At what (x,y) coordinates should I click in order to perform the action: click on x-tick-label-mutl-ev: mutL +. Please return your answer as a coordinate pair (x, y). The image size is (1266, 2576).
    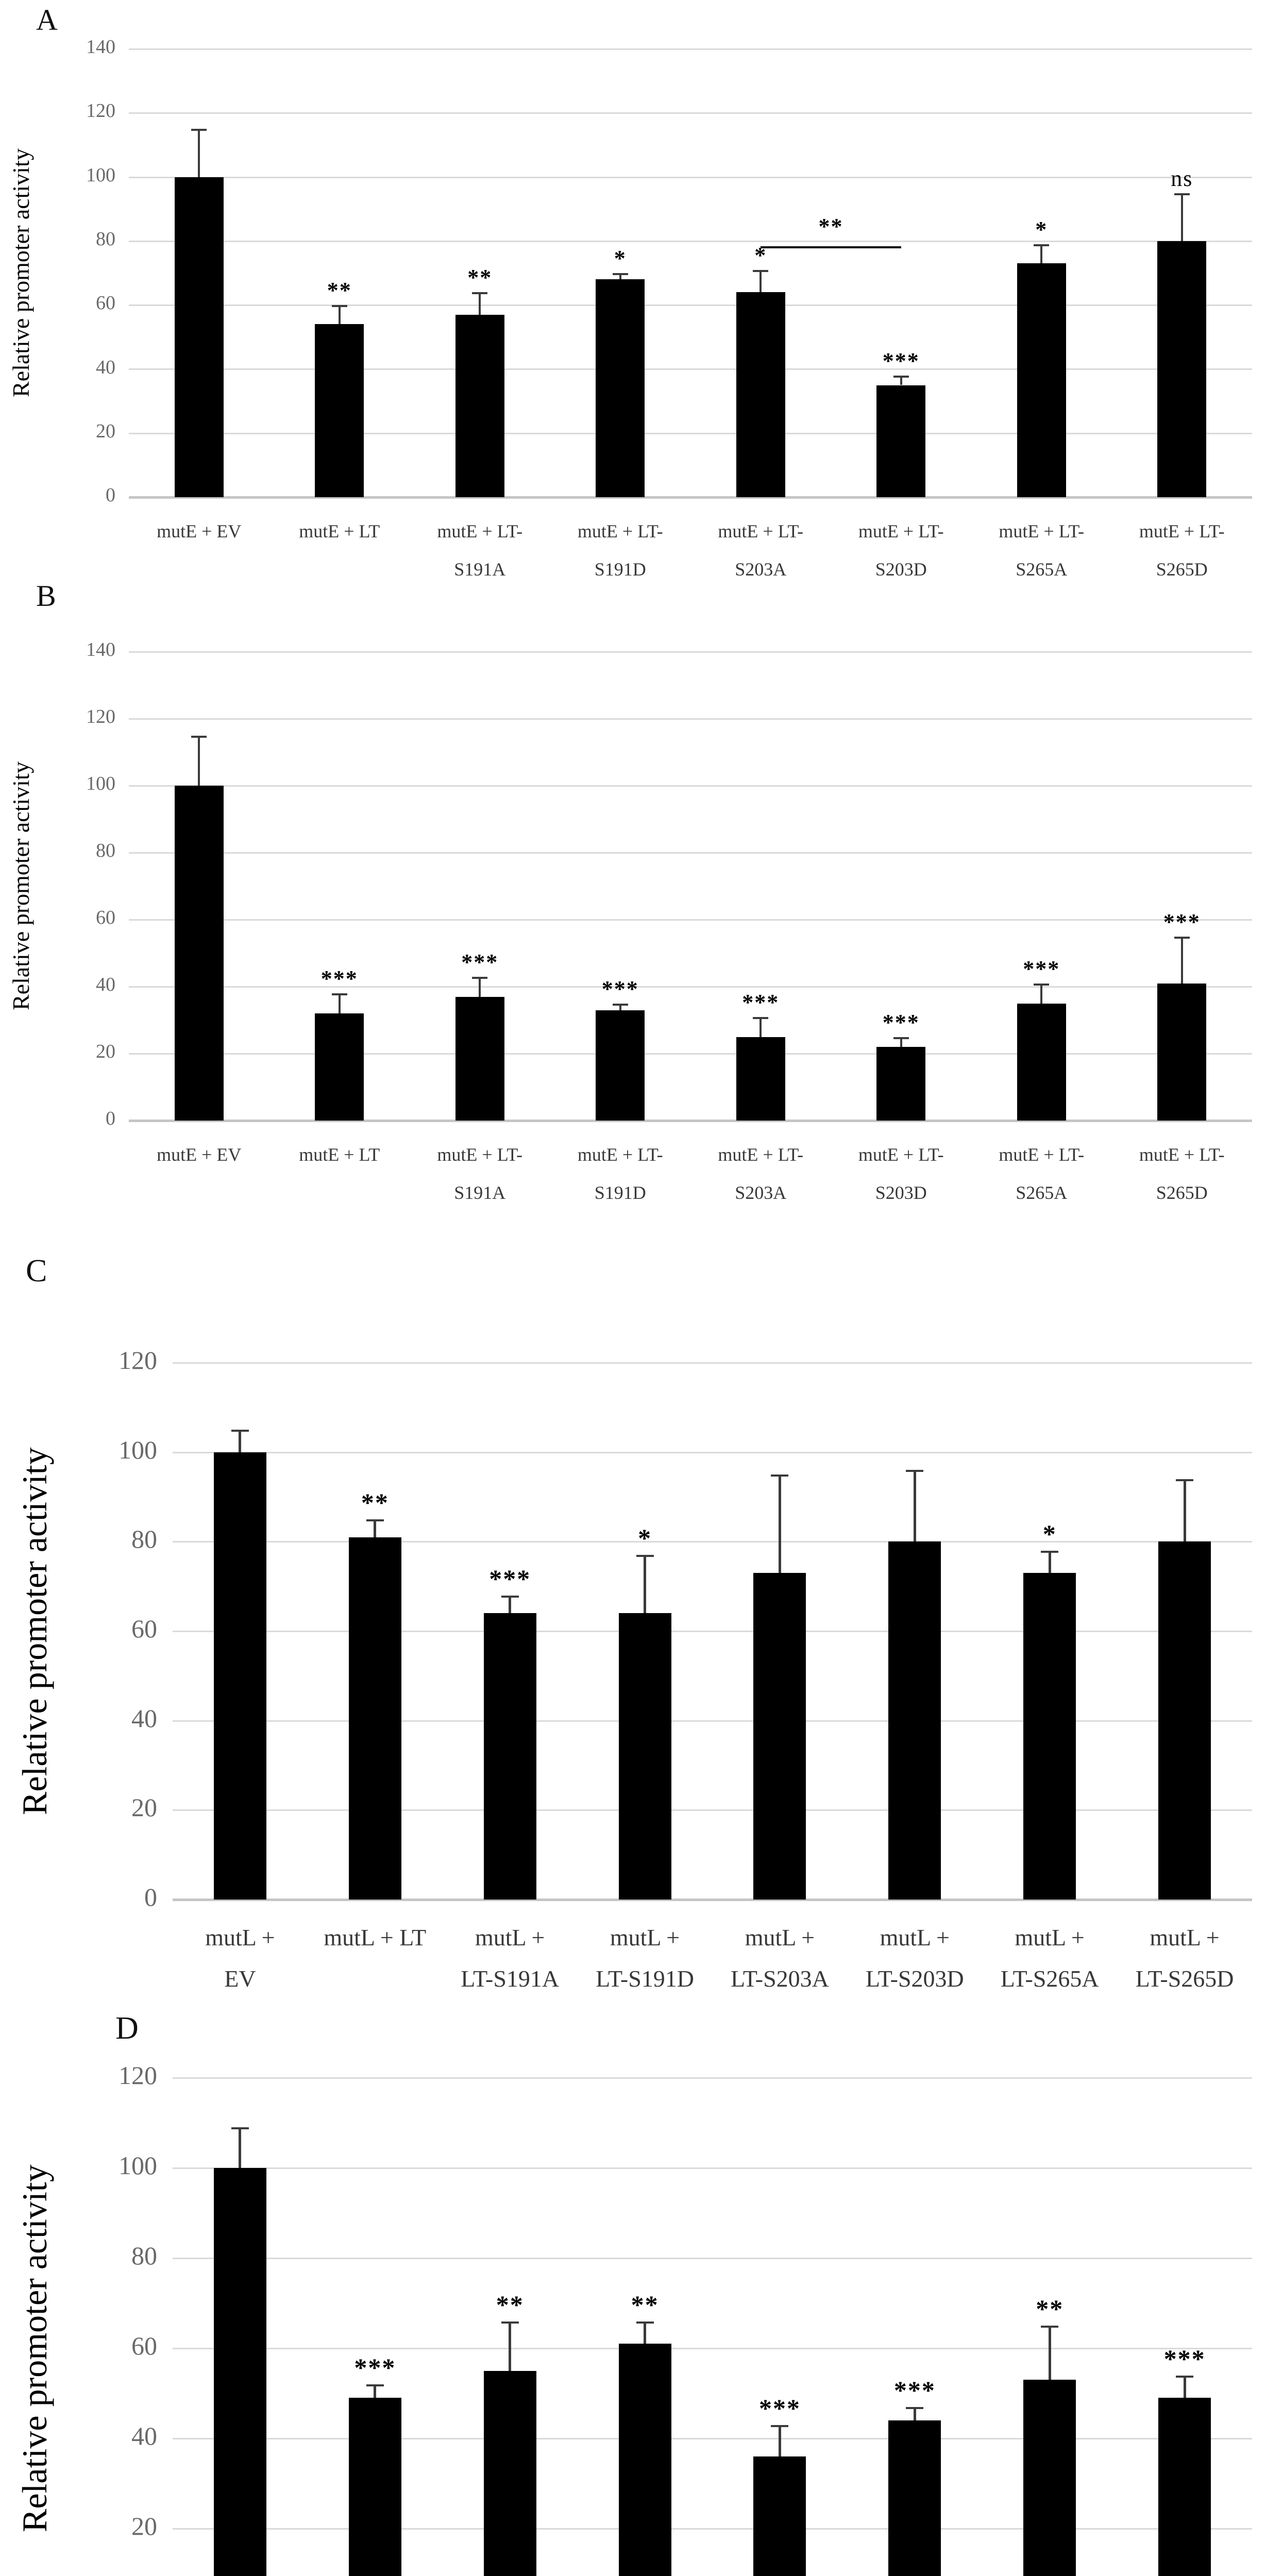
    Looking at the image, I should click on (240, 1937).